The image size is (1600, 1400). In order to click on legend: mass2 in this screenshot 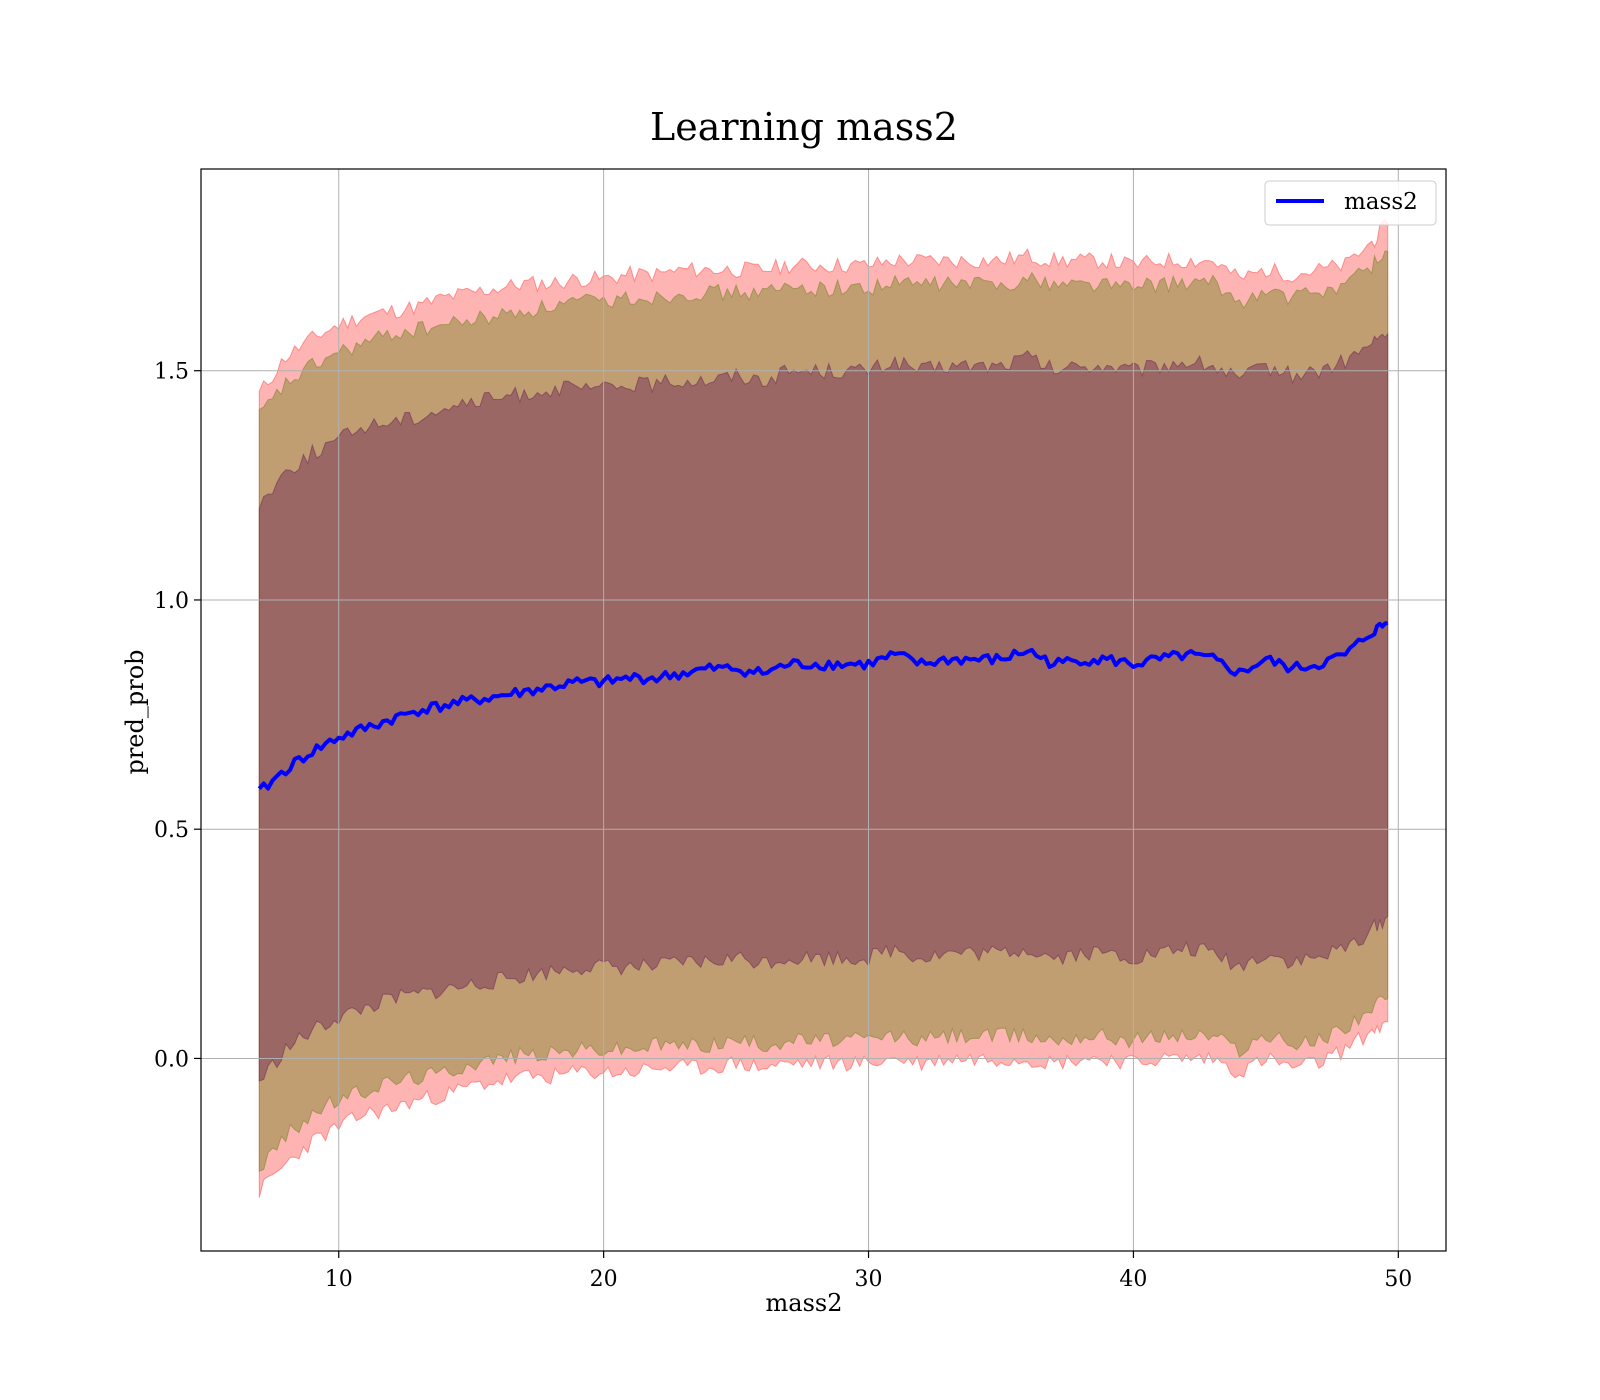, I will do `click(1350, 203)`.